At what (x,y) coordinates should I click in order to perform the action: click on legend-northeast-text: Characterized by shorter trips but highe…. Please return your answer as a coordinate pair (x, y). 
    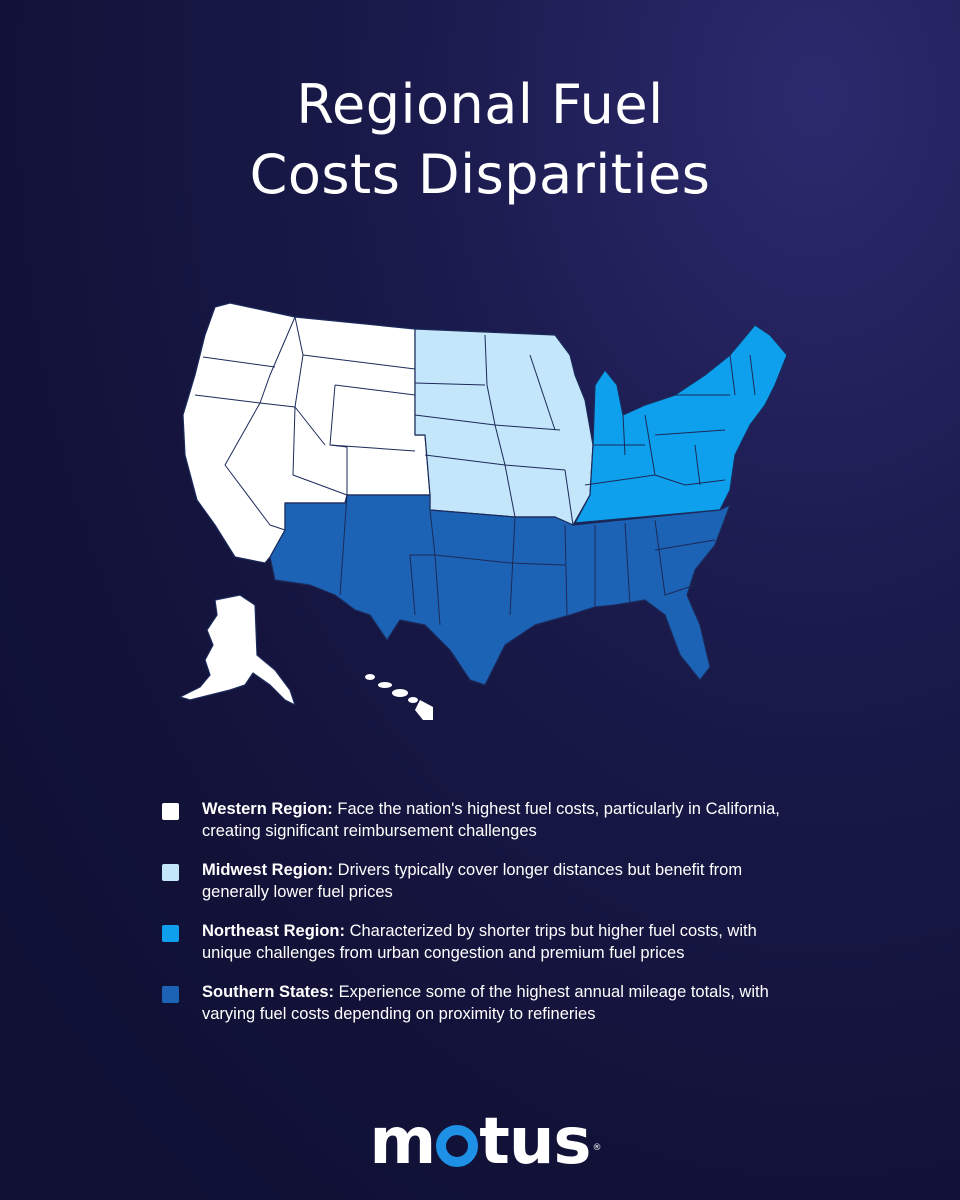
    Looking at the image, I should click on (479, 942).